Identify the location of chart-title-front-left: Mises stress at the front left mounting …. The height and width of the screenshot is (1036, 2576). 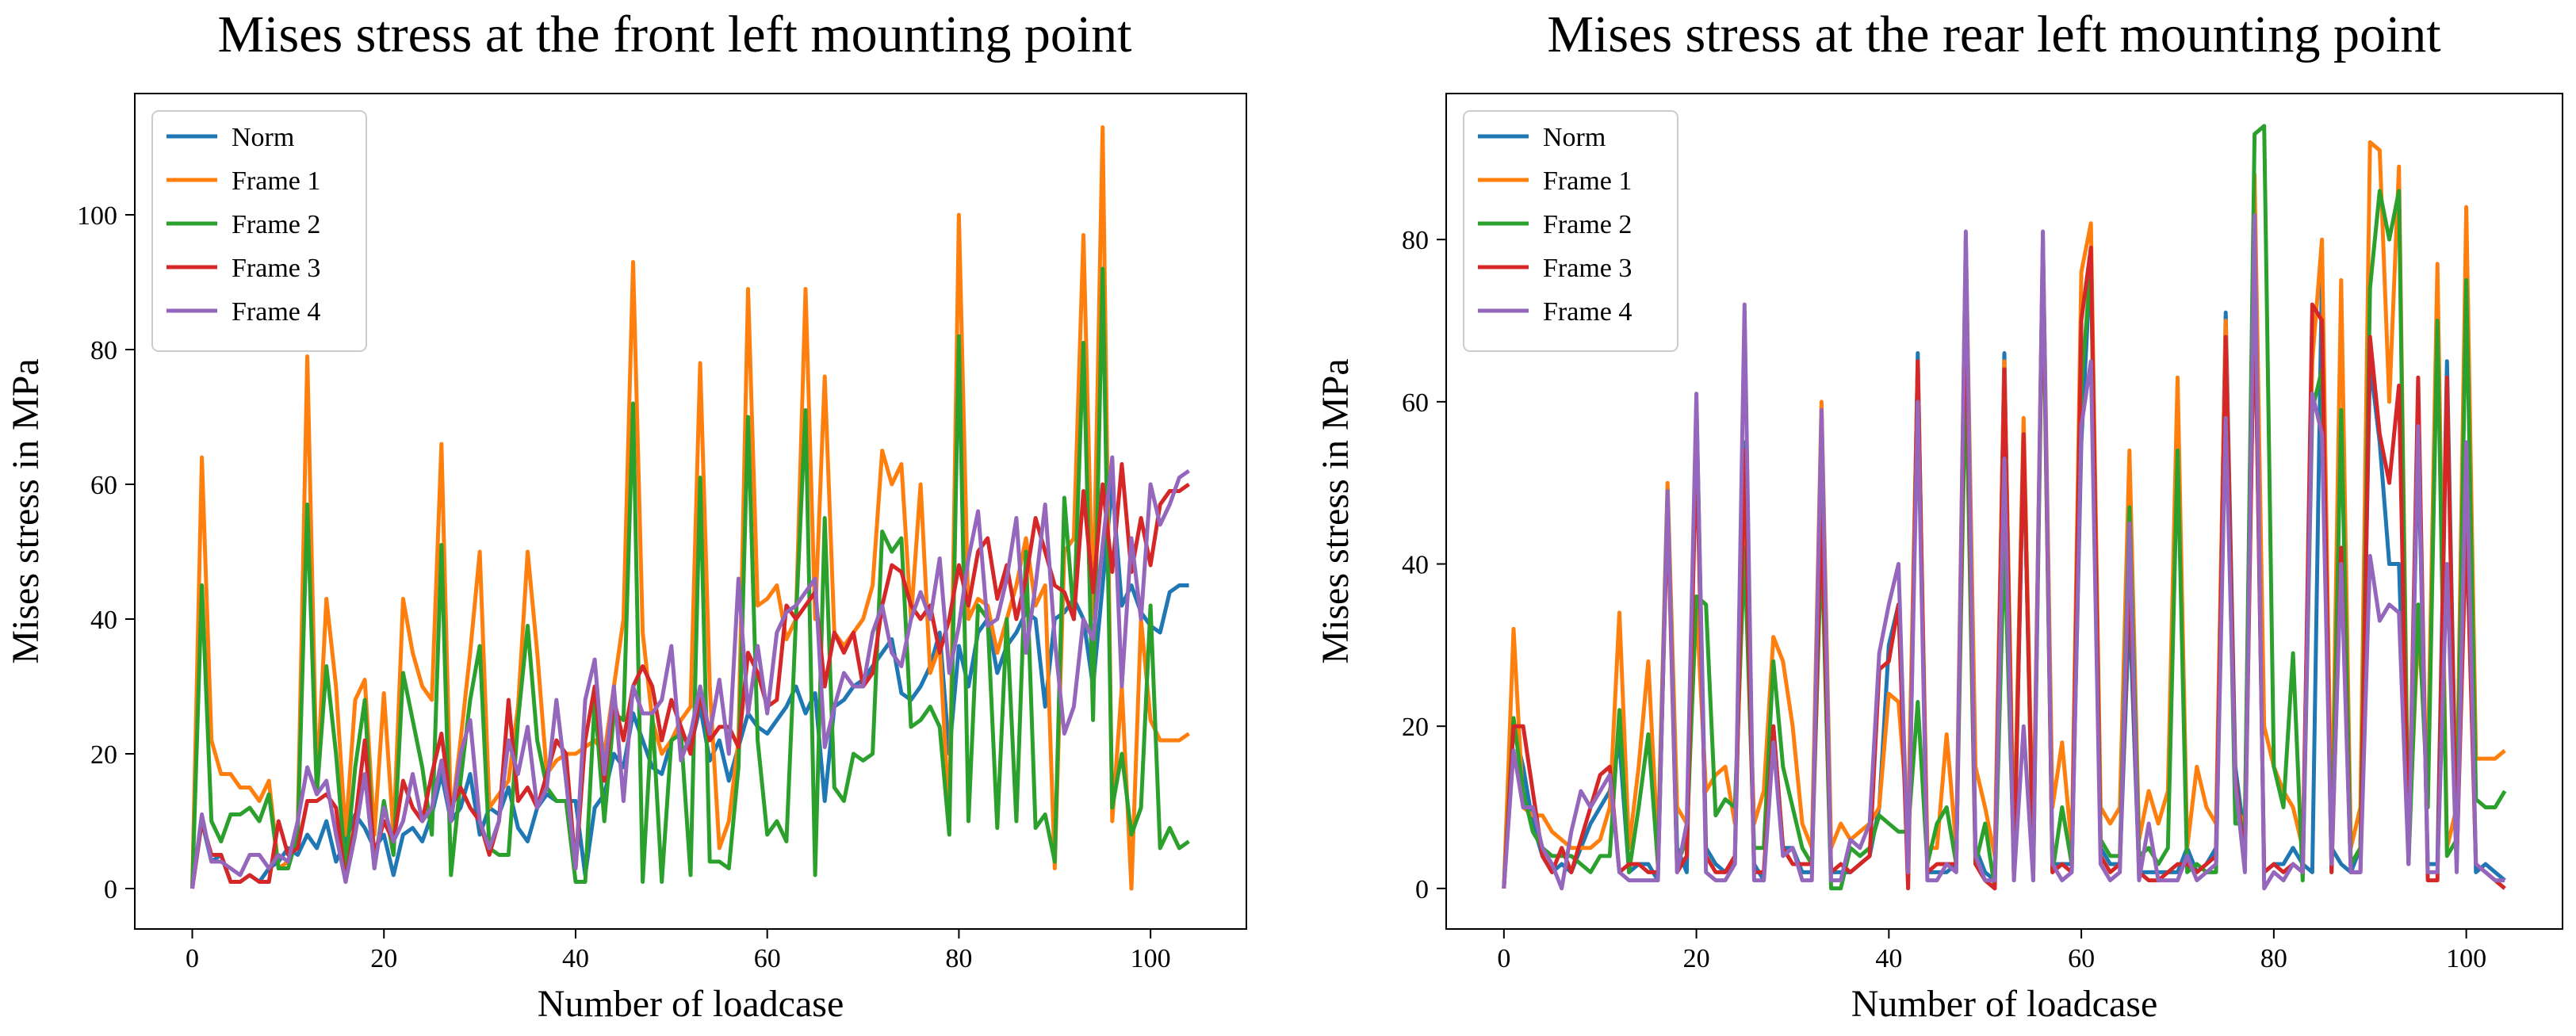
(674, 34).